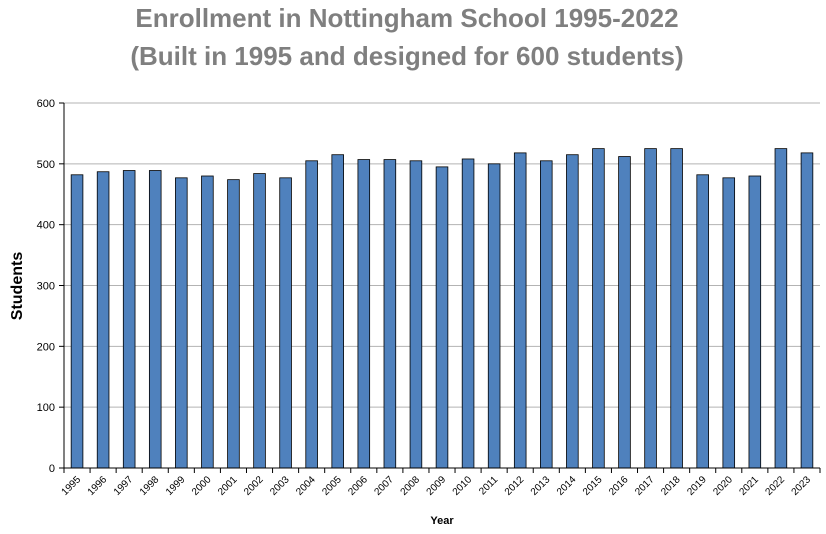 This screenshot has height=534, width=826. What do you see at coordinates (306, 486) in the screenshot?
I see `x-tick-label: 2004` at bounding box center [306, 486].